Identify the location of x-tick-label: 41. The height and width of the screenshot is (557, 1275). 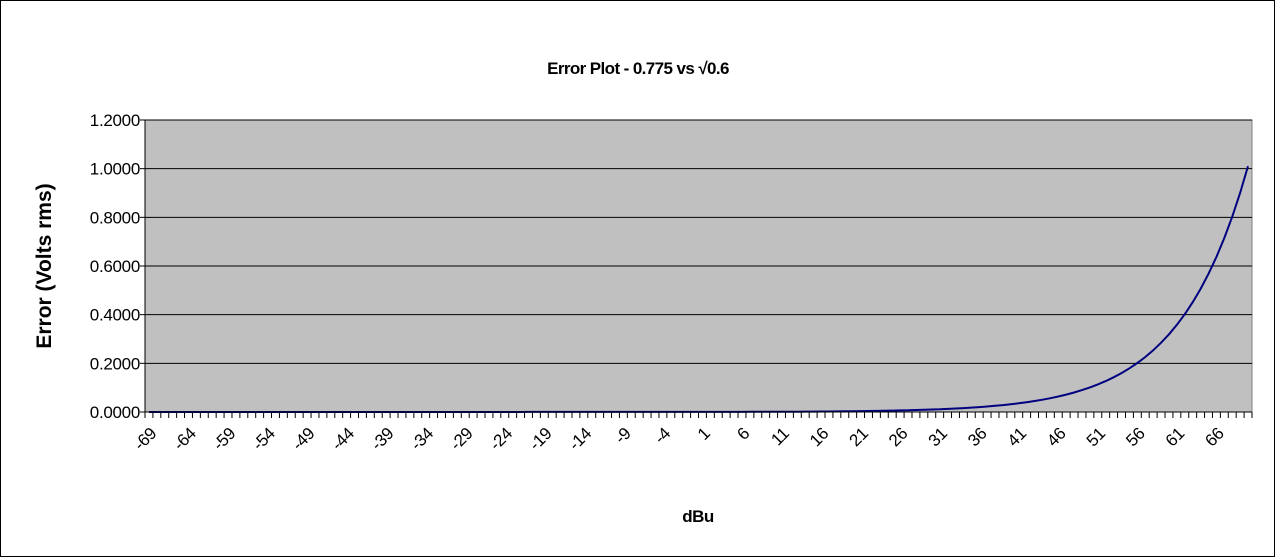
(1017, 437).